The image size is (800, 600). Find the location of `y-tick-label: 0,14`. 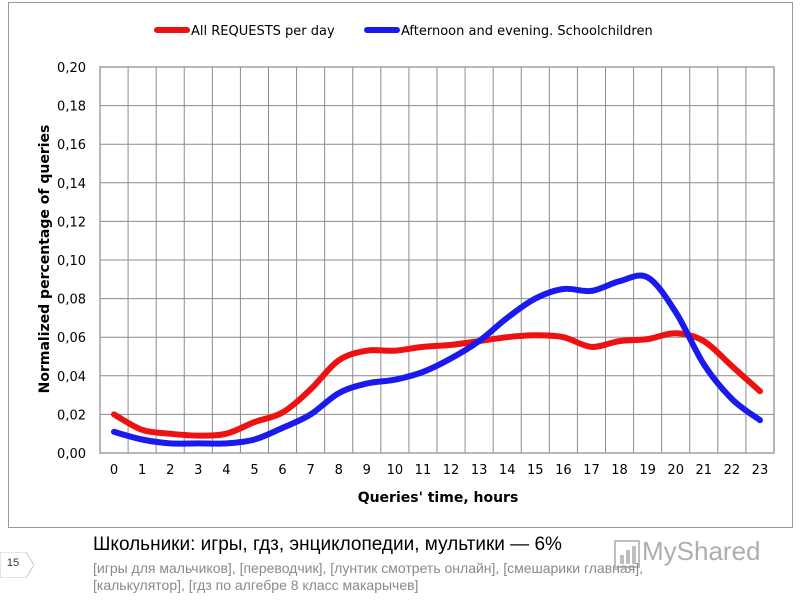

y-tick-label: 0,14 is located at coordinates (71, 184).